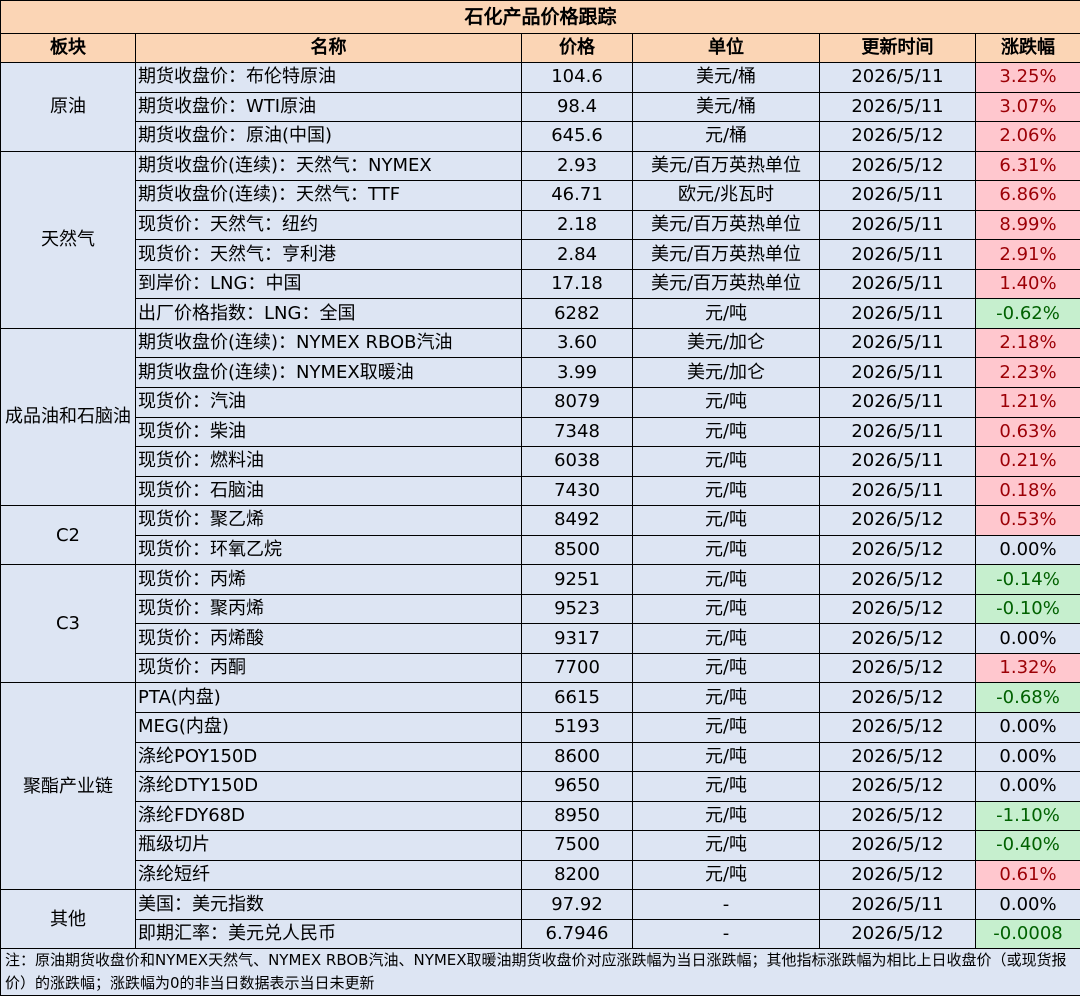 This screenshot has width=1080, height=997. What do you see at coordinates (726, 107) in the screenshot?
I see `unit-cell: 美元/桶` at bounding box center [726, 107].